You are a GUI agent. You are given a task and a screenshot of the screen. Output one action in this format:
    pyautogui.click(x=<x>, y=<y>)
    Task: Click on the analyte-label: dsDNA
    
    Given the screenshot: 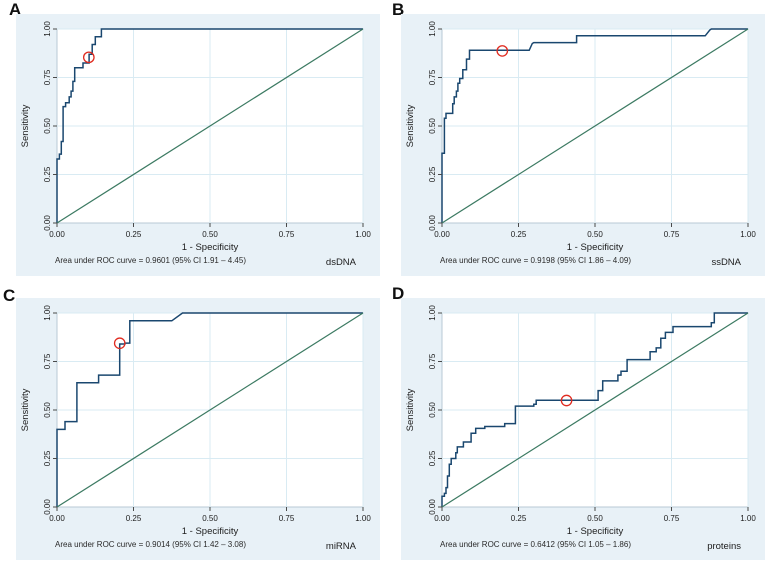 What is the action you would take?
    pyautogui.click(x=341, y=262)
    